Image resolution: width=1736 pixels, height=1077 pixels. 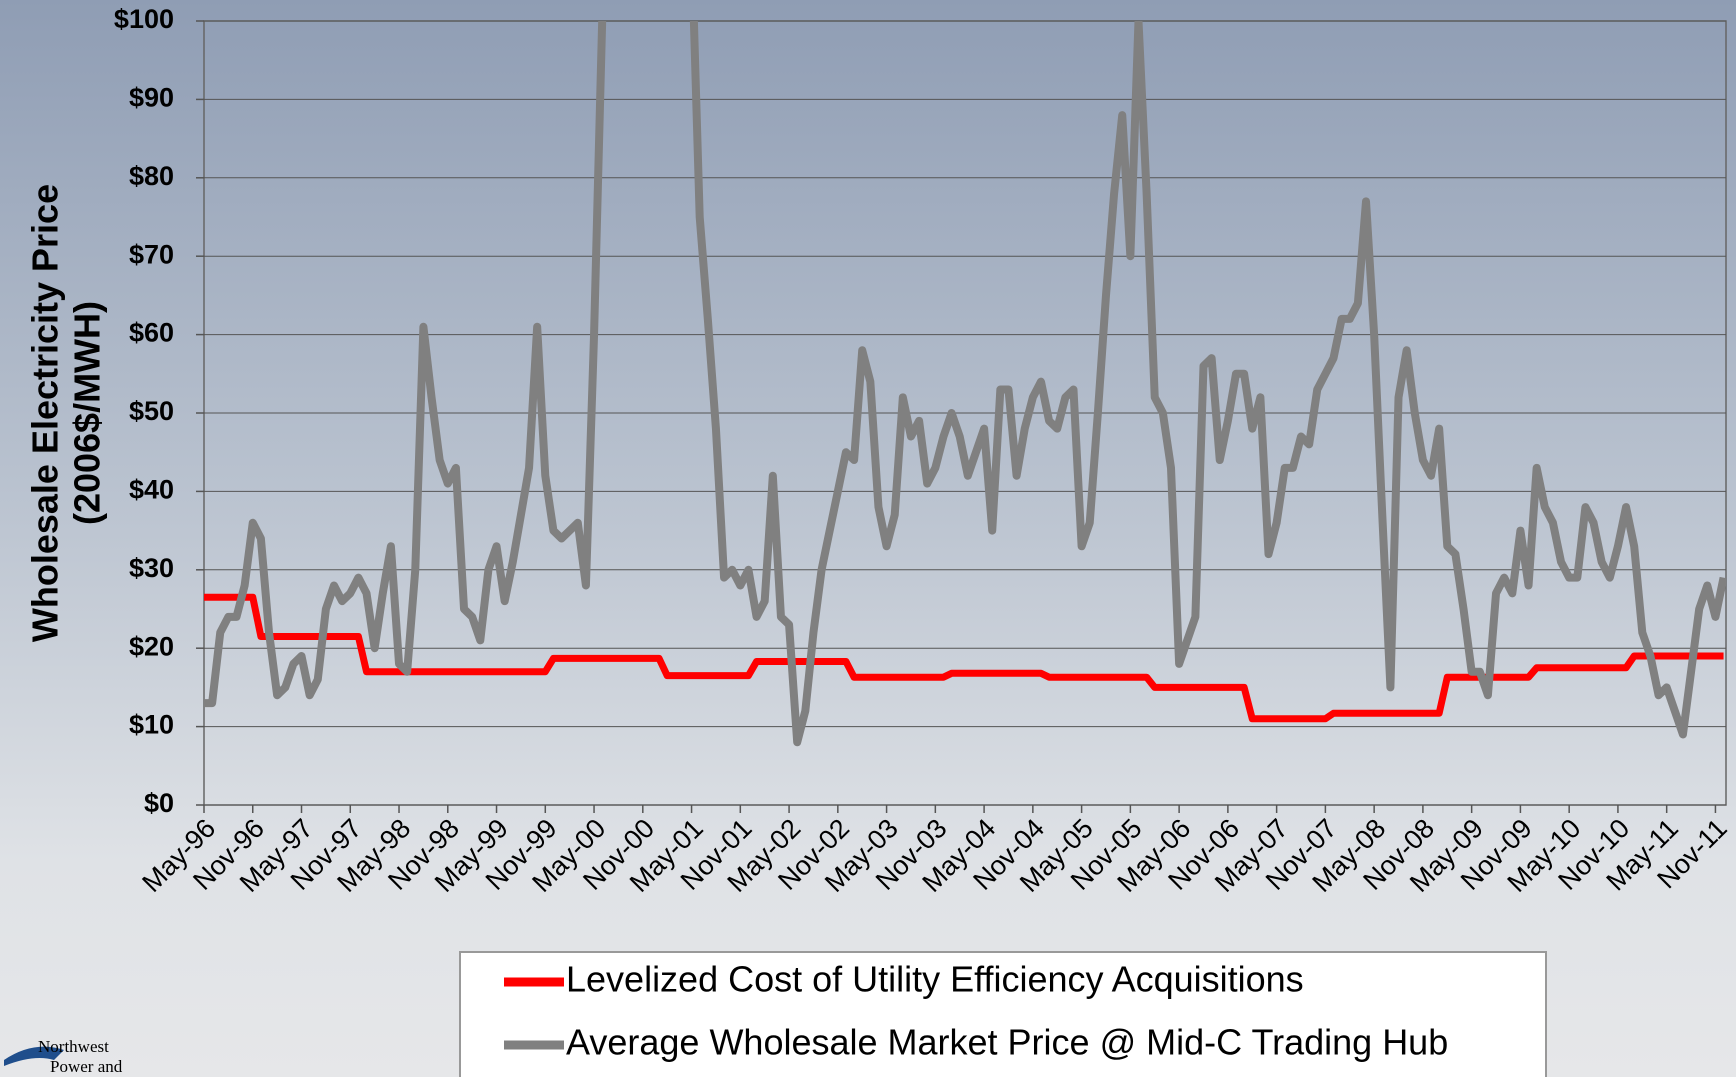 What do you see at coordinates (151, 333) in the screenshot?
I see `y-tick-label: $60` at bounding box center [151, 333].